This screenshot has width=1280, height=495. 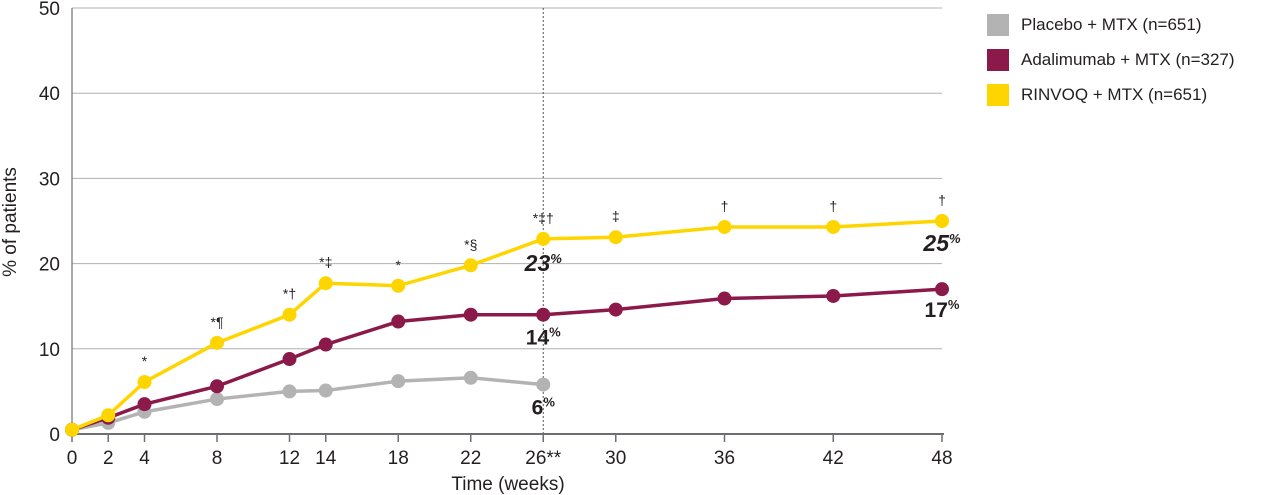 What do you see at coordinates (543, 218) in the screenshot?
I see `significance-marker-week-26: *‡†` at bounding box center [543, 218].